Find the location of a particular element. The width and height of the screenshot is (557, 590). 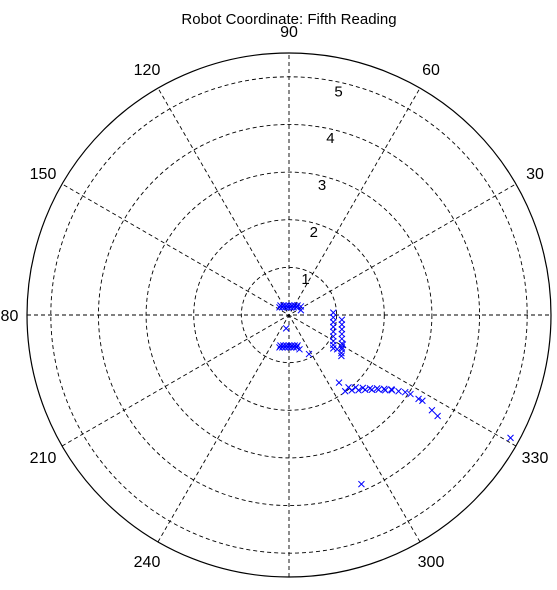

angle-tick-label-330: 330 is located at coordinates (535, 458).